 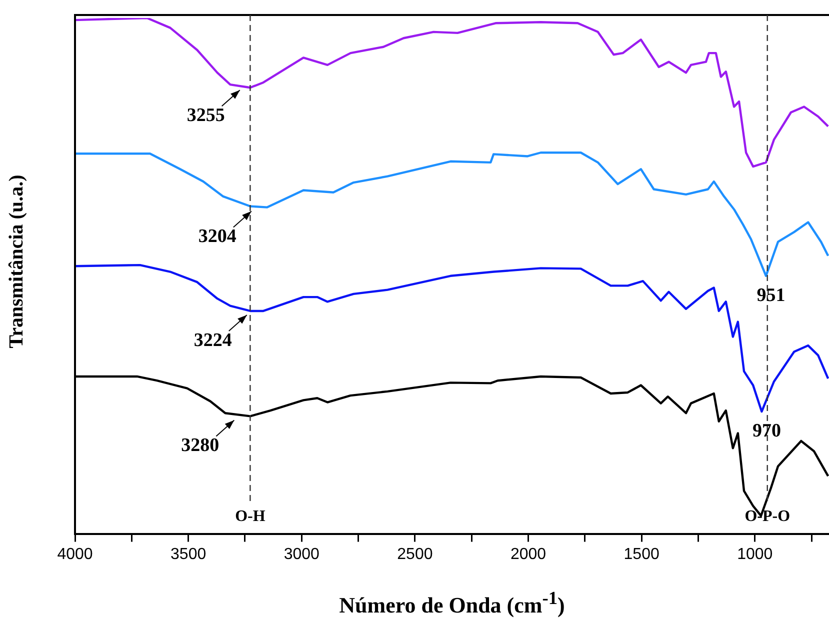 What do you see at coordinates (642, 554) in the screenshot?
I see `x-tick-label: 1500` at bounding box center [642, 554].